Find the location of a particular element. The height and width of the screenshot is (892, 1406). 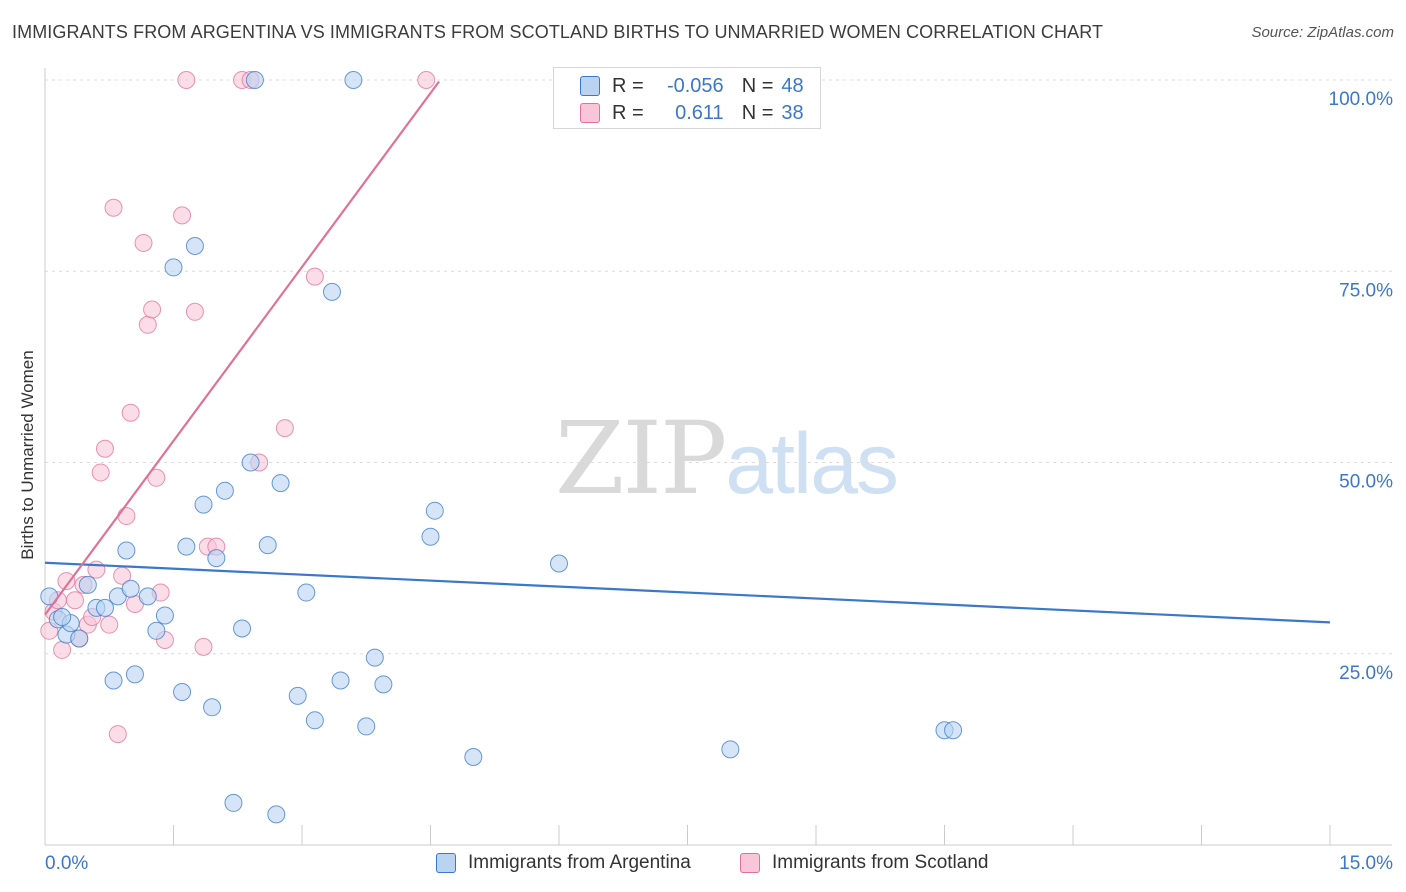

source-label: Source: ZipAtlas.com is located at coordinates (1322, 32).